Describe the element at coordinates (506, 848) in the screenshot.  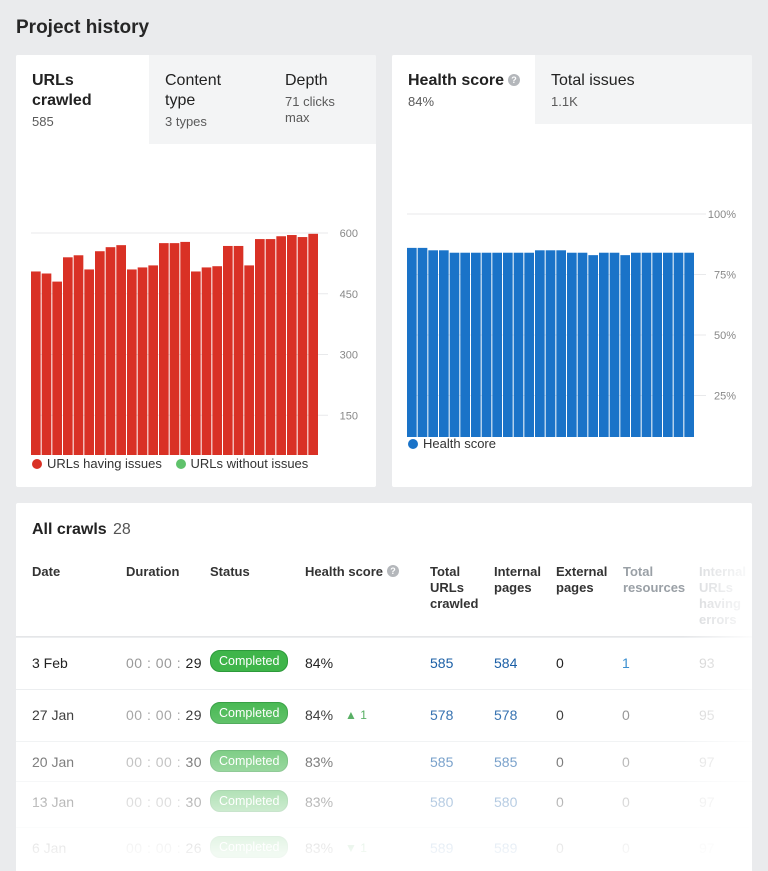
I see `row-internal-pages-link: 589` at that location.